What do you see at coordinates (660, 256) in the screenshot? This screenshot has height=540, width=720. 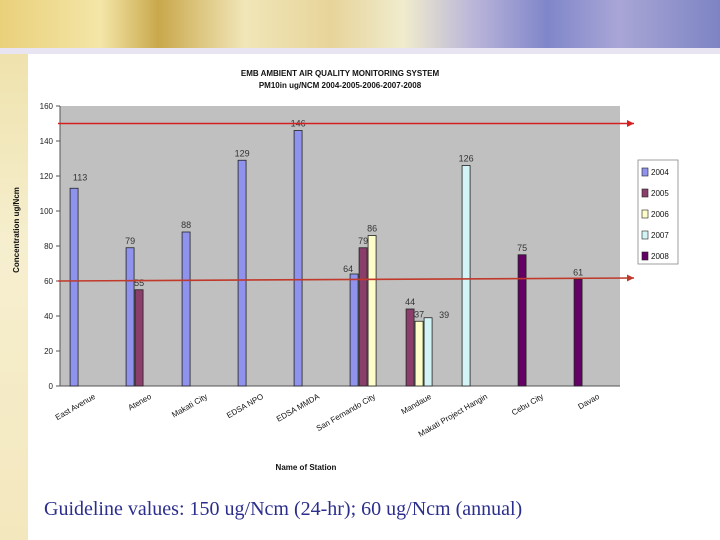 I see `legend-label: 2008` at bounding box center [660, 256].